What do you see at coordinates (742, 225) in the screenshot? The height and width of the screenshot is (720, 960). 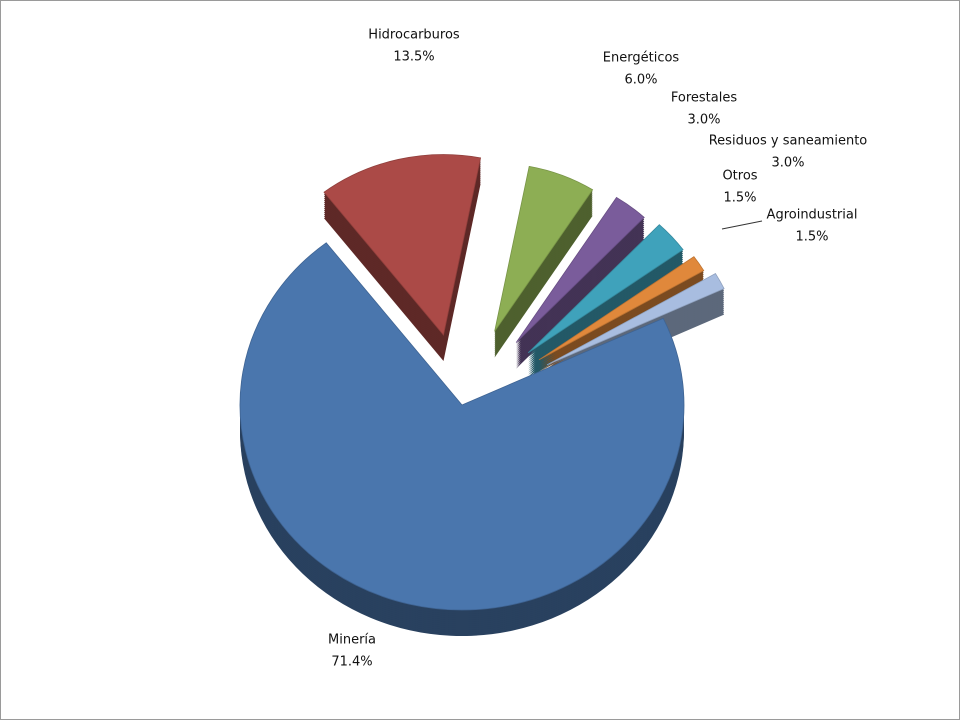 I see `leader-line` at bounding box center [742, 225].